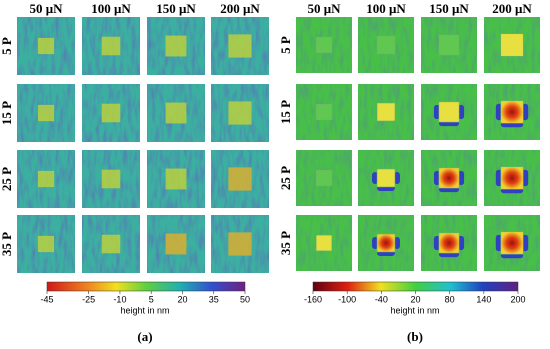 The width and height of the screenshot is (550, 349). Describe the element at coordinates (381, 299) in the screenshot. I see `colorbar-tick-label: -40` at that location.